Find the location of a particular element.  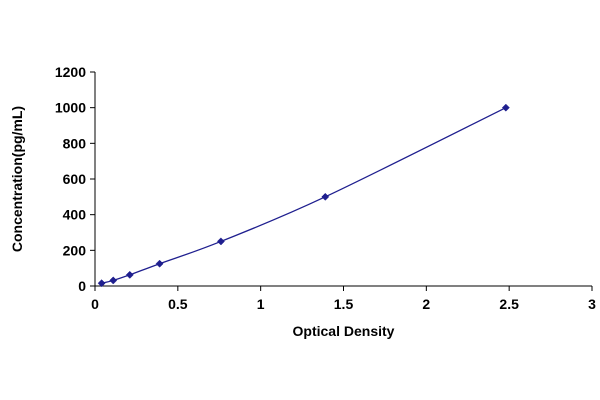

x-tick-label: 1 is located at coordinates (261, 304).